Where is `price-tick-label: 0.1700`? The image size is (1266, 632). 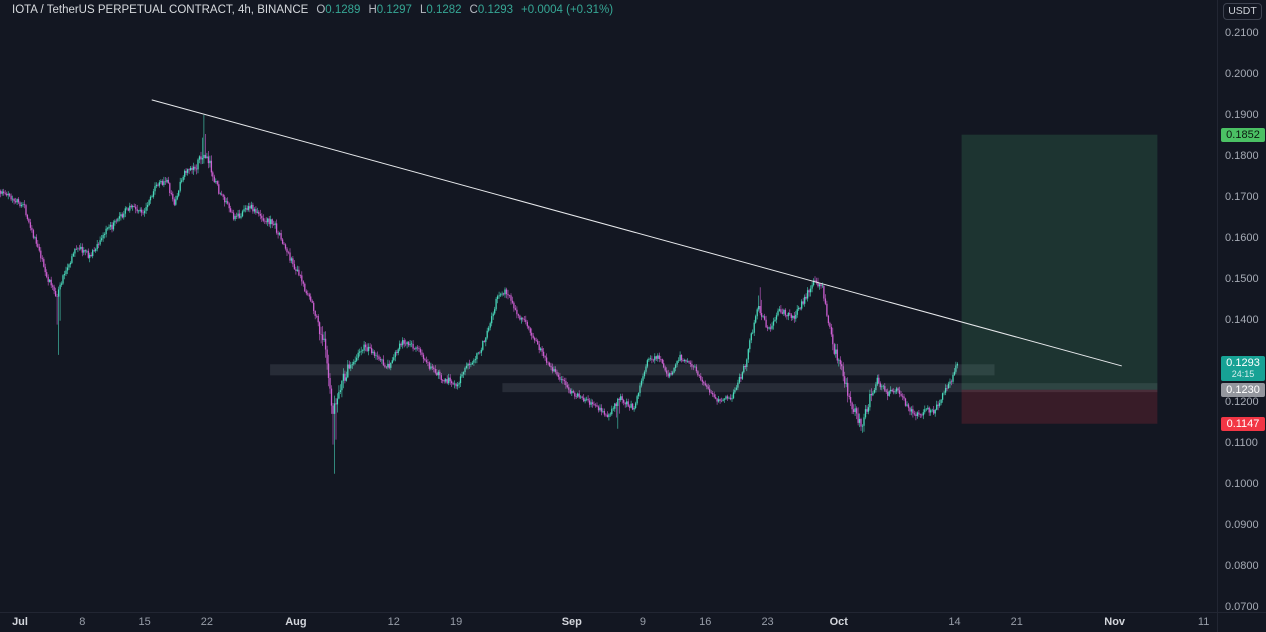
price-tick-label: 0.1700 is located at coordinates (1242, 197).